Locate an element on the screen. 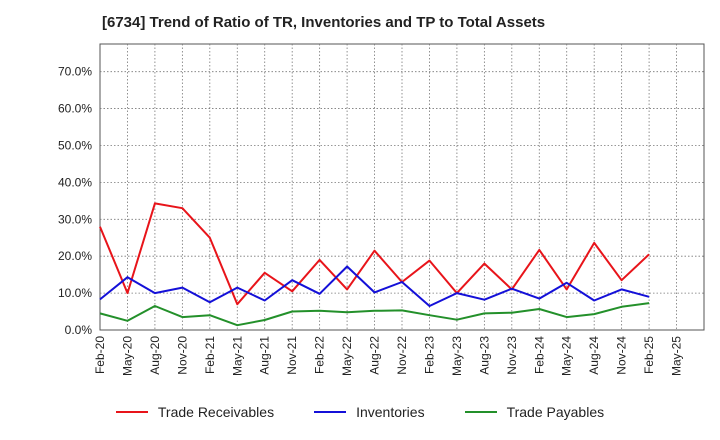 This screenshot has height=440, width=720. x-tick-label: May-20 is located at coordinates (127, 356).